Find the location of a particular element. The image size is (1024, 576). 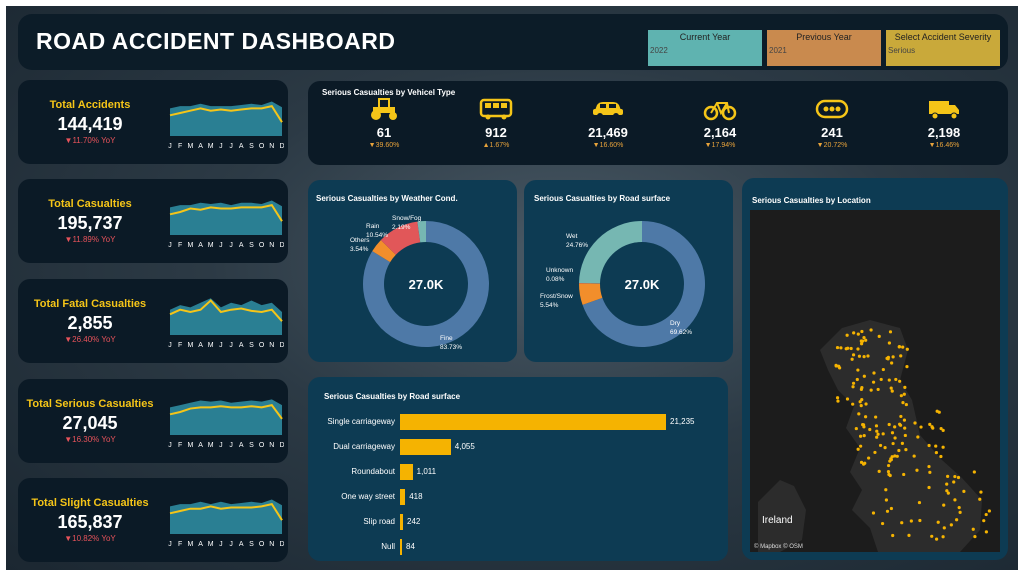

kpi-name: Total Slight Casualties is located at coordinates (90, 503).